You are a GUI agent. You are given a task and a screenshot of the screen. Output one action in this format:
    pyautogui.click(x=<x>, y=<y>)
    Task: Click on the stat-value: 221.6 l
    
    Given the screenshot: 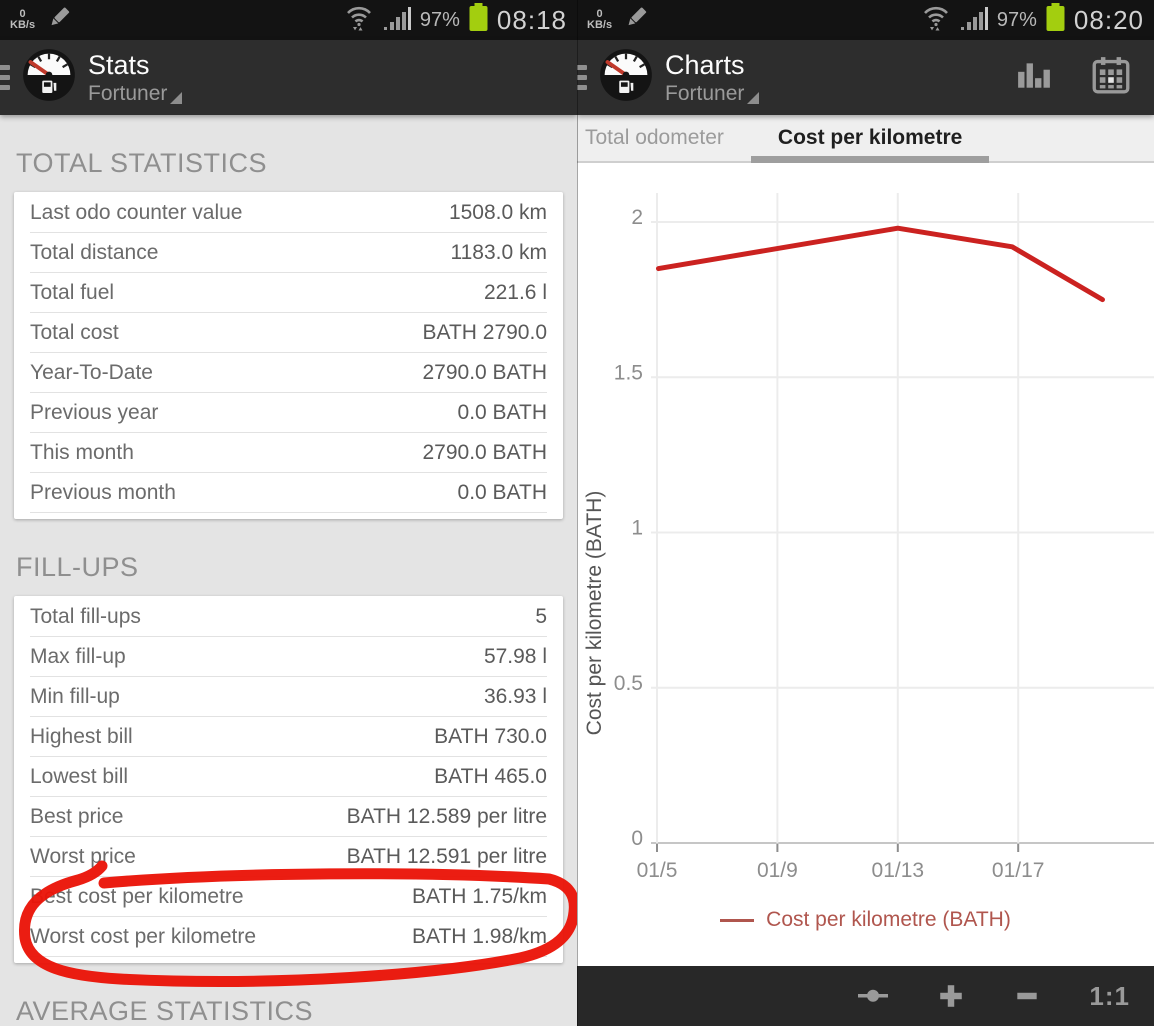 What is the action you would take?
    pyautogui.click(x=515, y=292)
    